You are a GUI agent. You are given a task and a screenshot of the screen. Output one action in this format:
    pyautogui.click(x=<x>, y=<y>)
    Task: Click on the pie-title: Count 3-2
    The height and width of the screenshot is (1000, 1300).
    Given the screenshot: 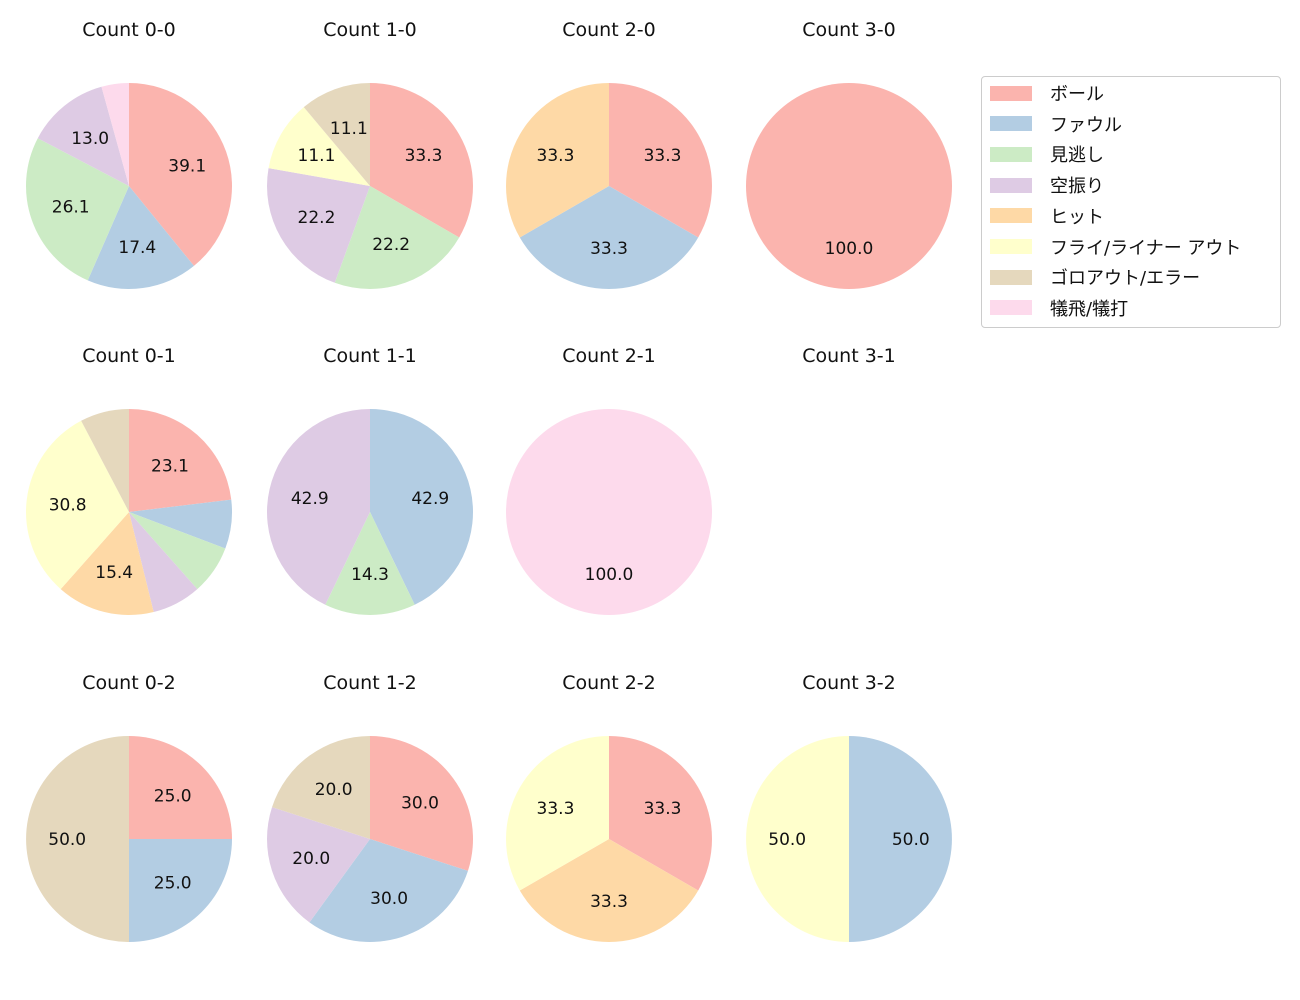 What is the action you would take?
    pyautogui.click(x=849, y=683)
    